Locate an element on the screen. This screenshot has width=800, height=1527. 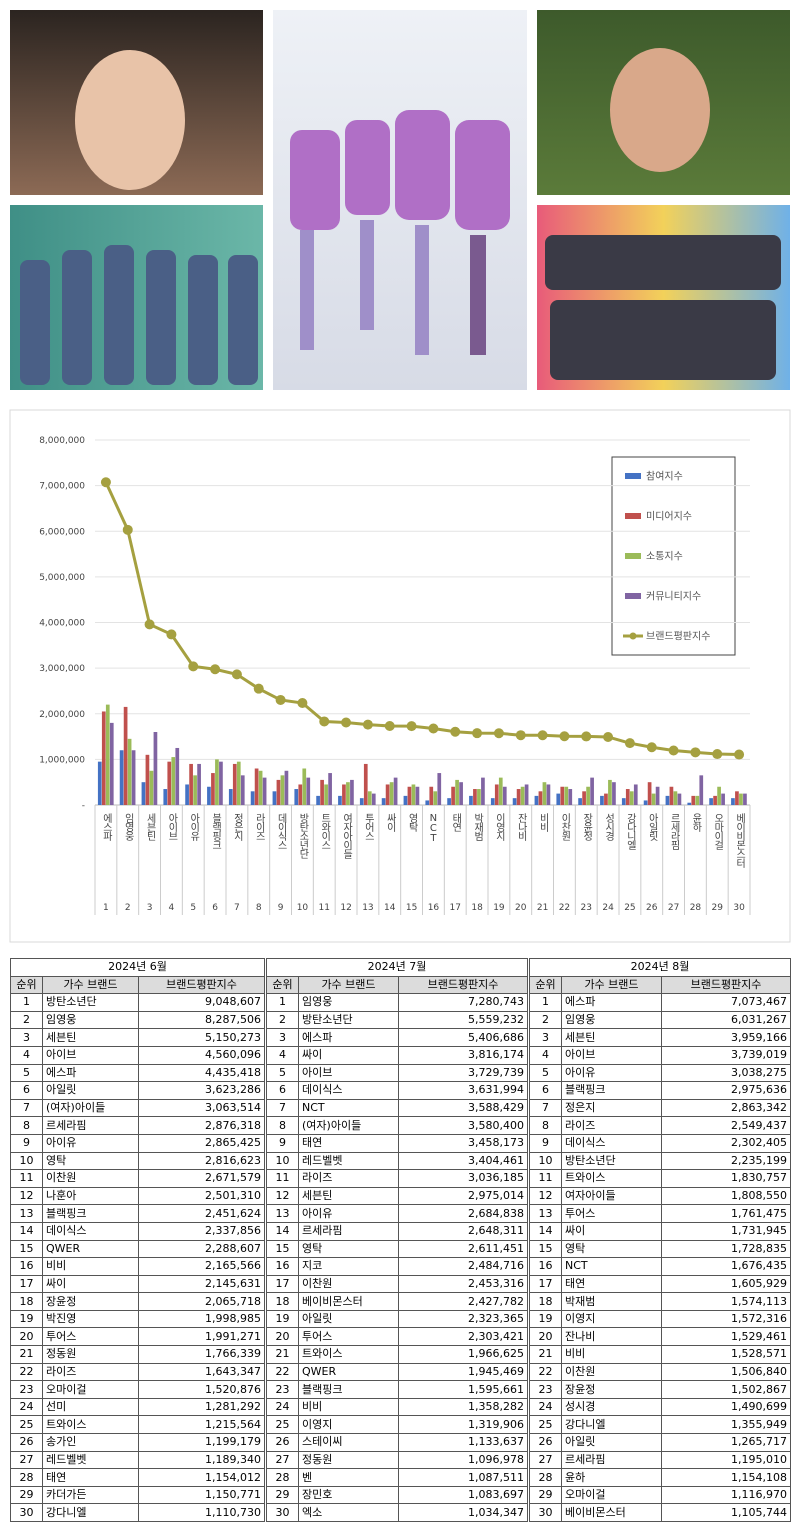
legend-label: 미디어지수 is located at coordinates (669, 517).